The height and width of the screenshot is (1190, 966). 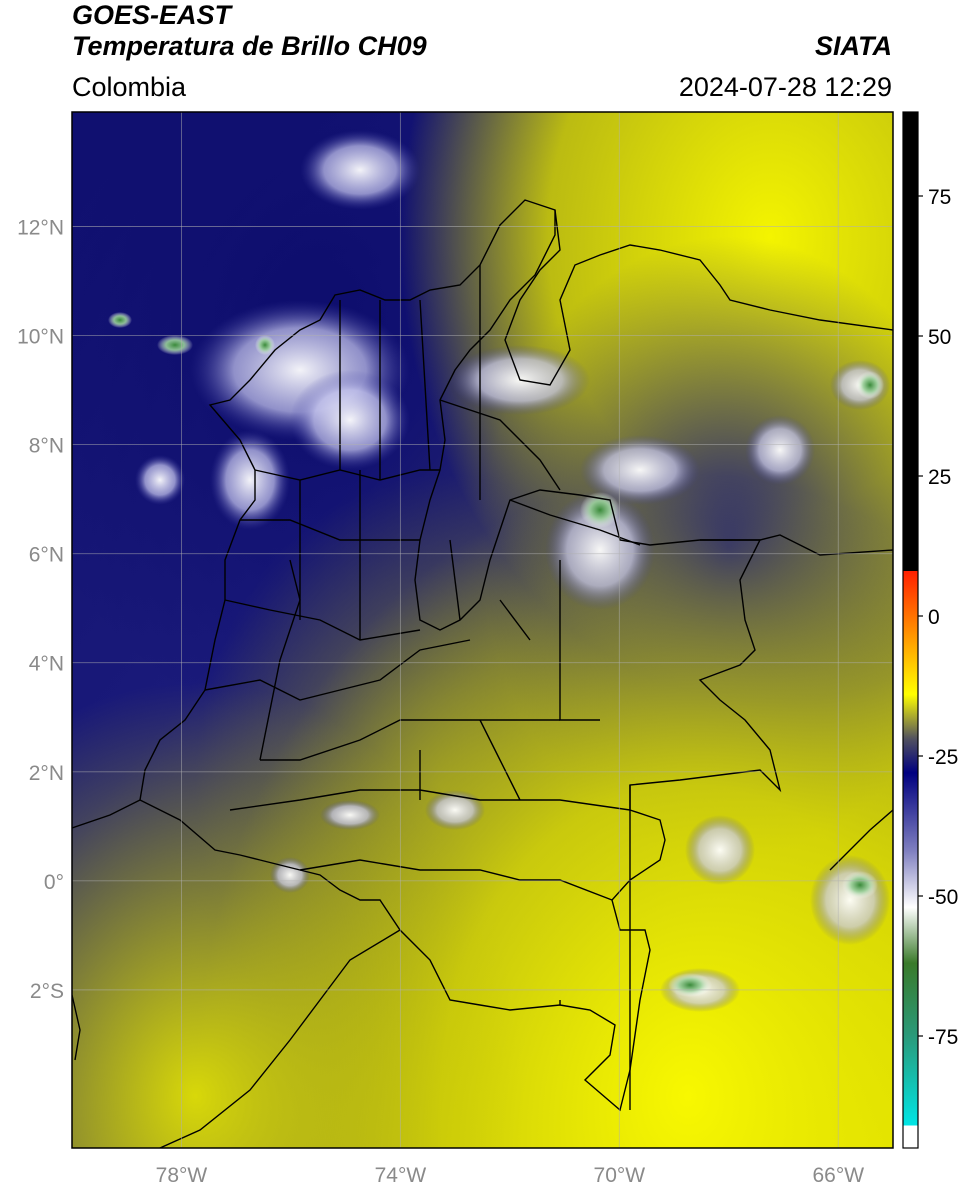 What do you see at coordinates (47, 991) in the screenshot?
I see `latitude-tick-label: 2°S` at bounding box center [47, 991].